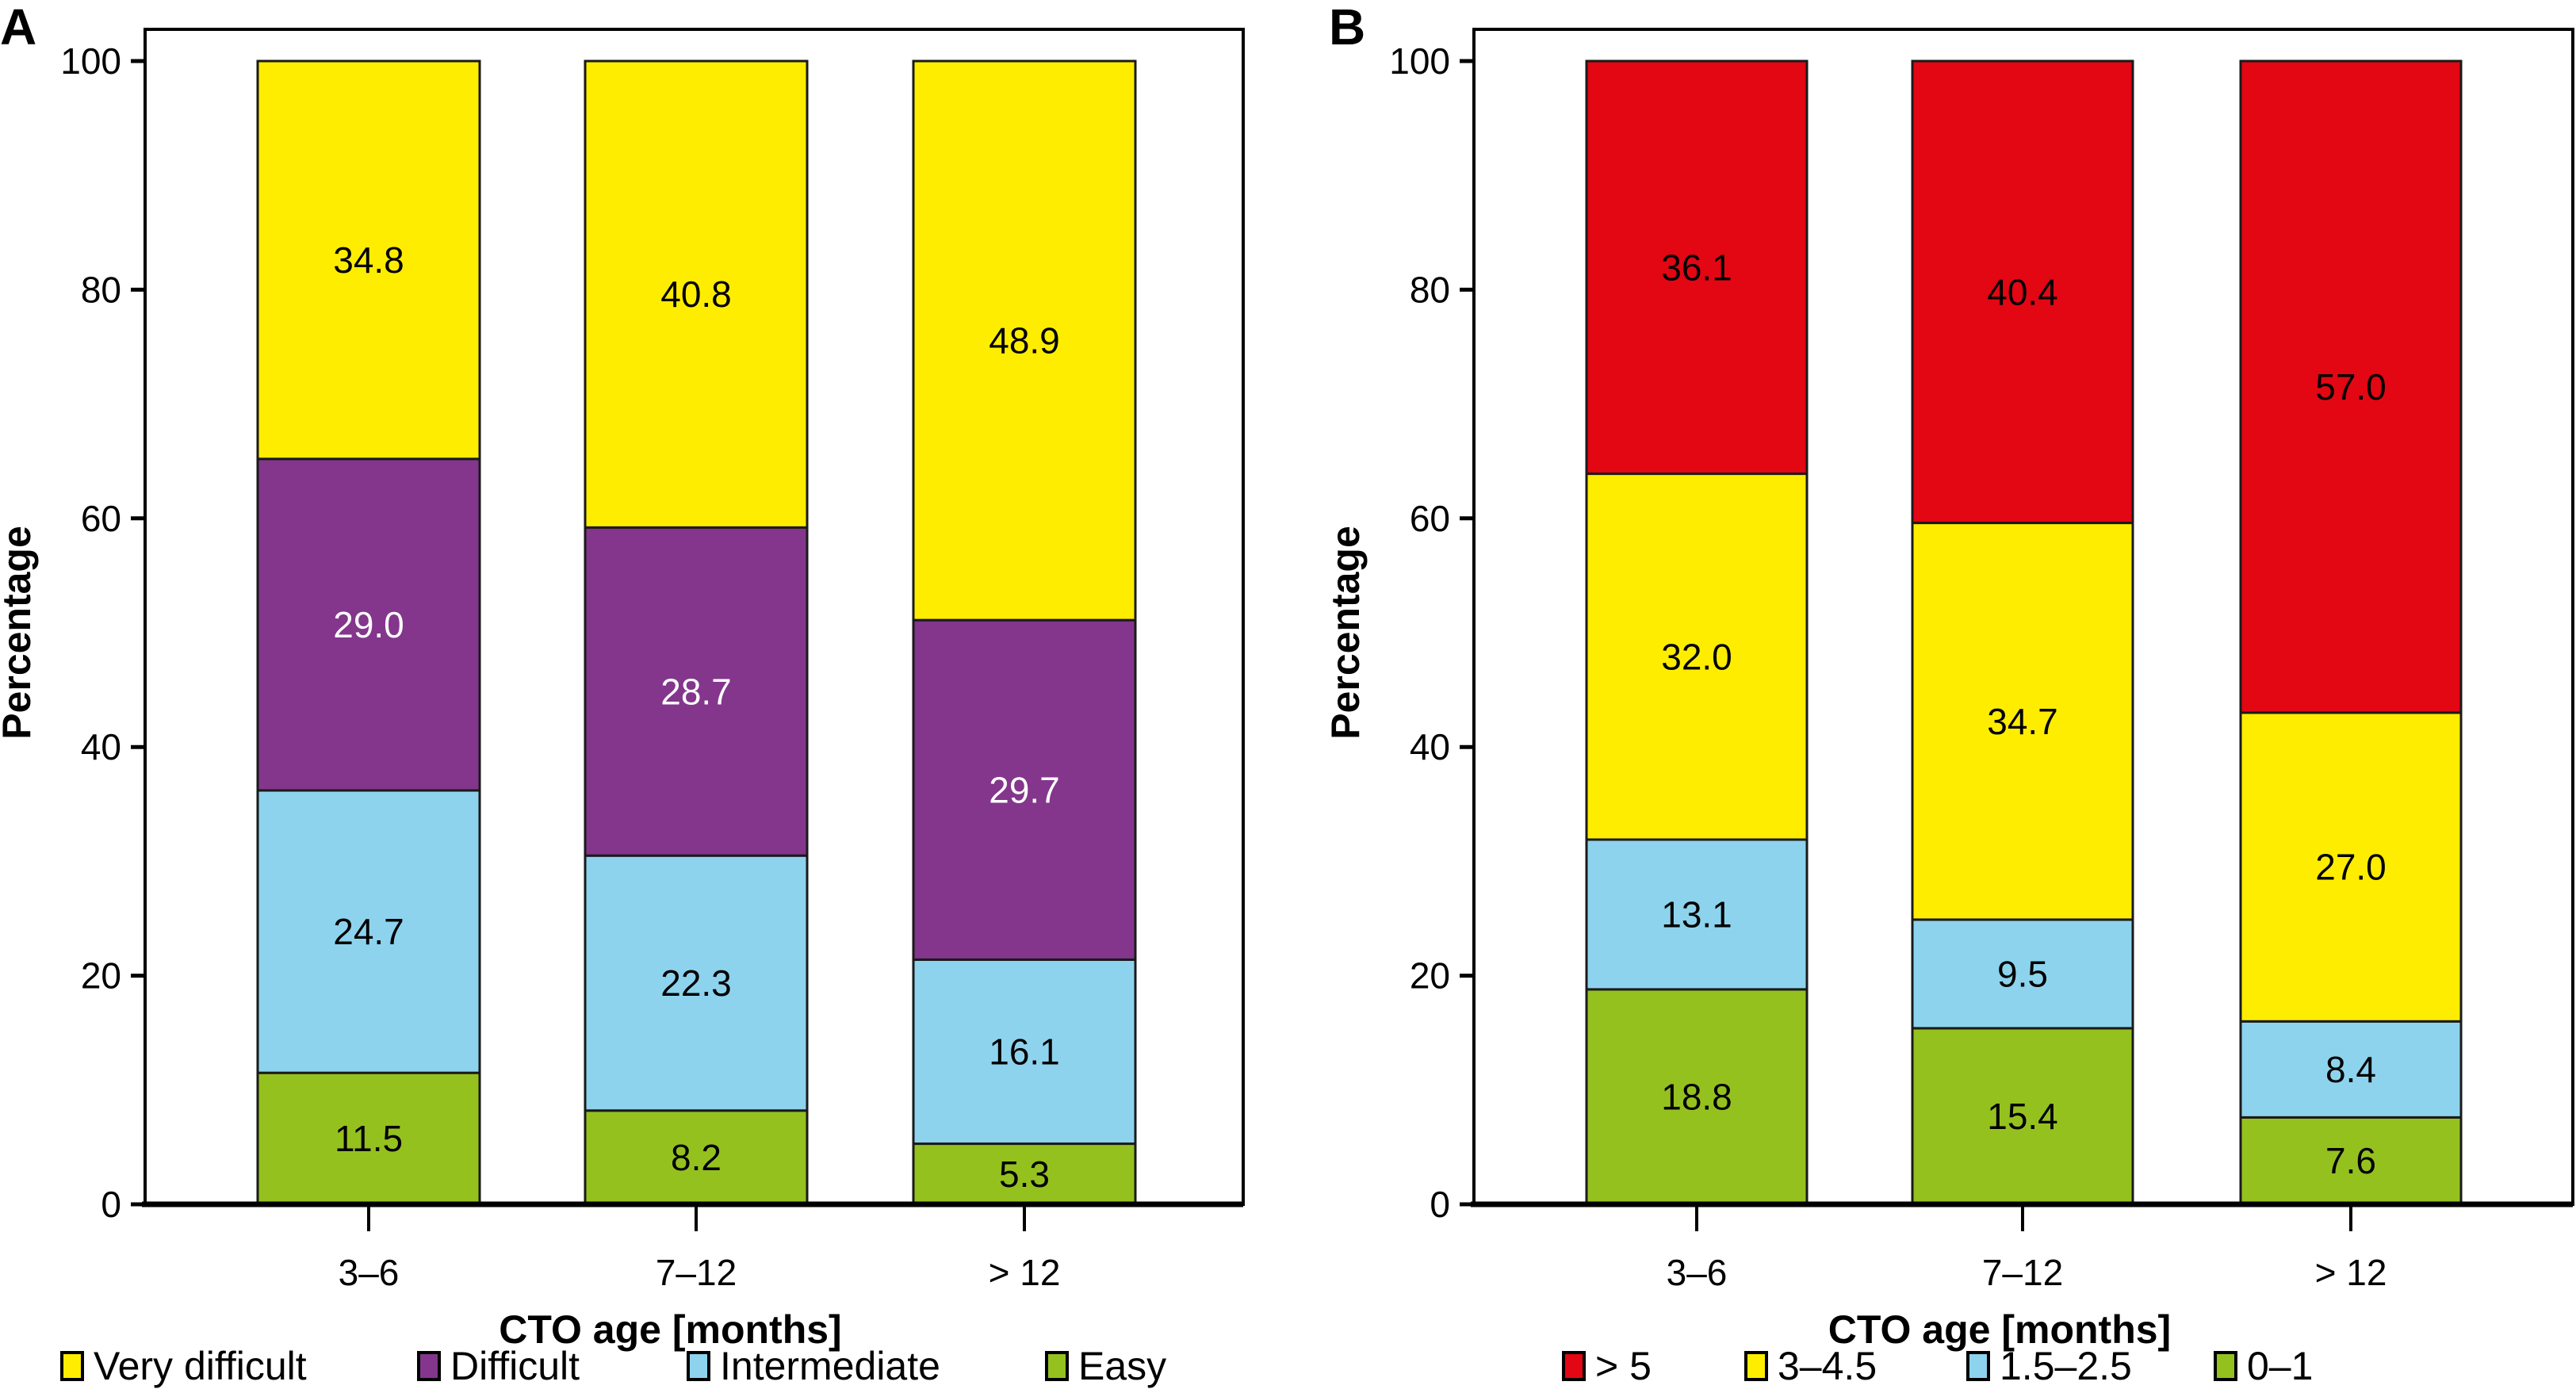 The width and height of the screenshot is (2576, 1393). I want to click on legend-label: 1.5–2.5, so click(2066, 1366).